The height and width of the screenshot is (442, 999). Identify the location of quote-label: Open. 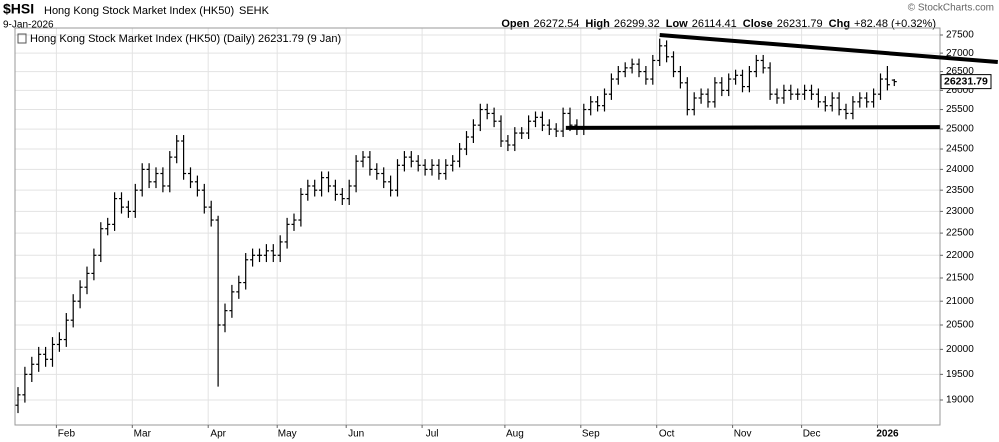
(515, 24).